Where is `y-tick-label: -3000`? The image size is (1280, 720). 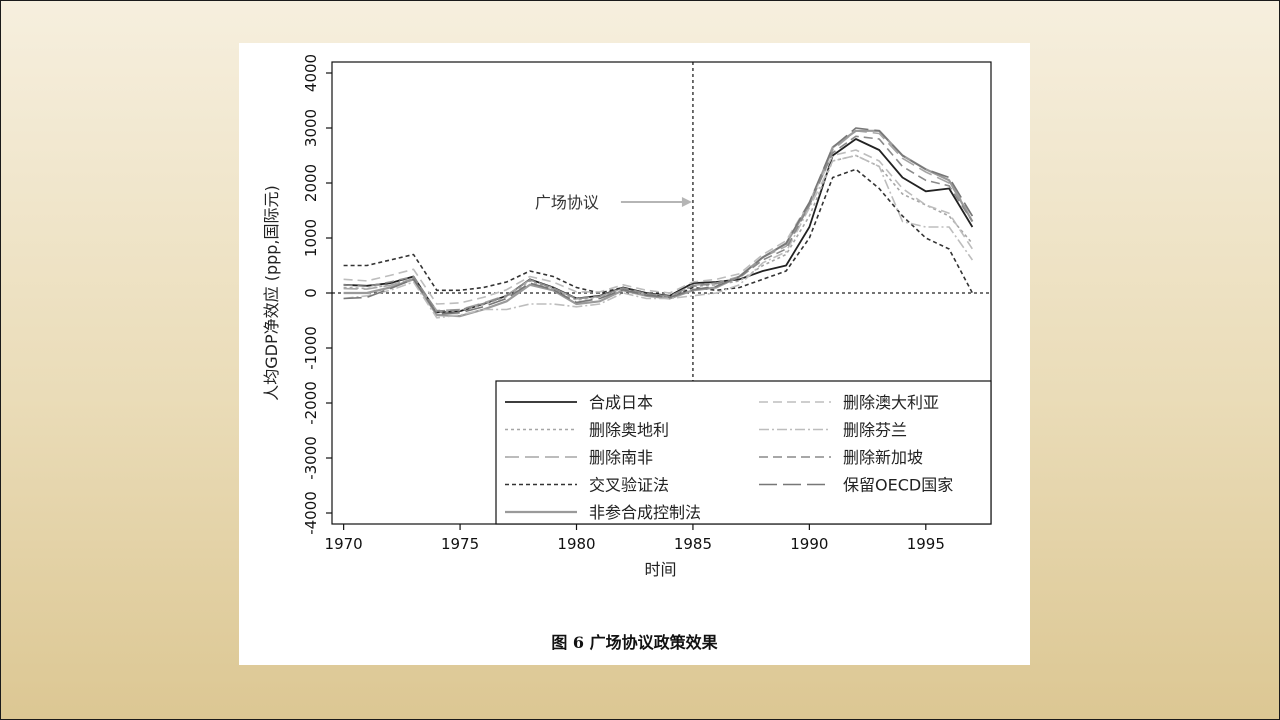 y-tick-label: -3000 is located at coordinates (311, 458).